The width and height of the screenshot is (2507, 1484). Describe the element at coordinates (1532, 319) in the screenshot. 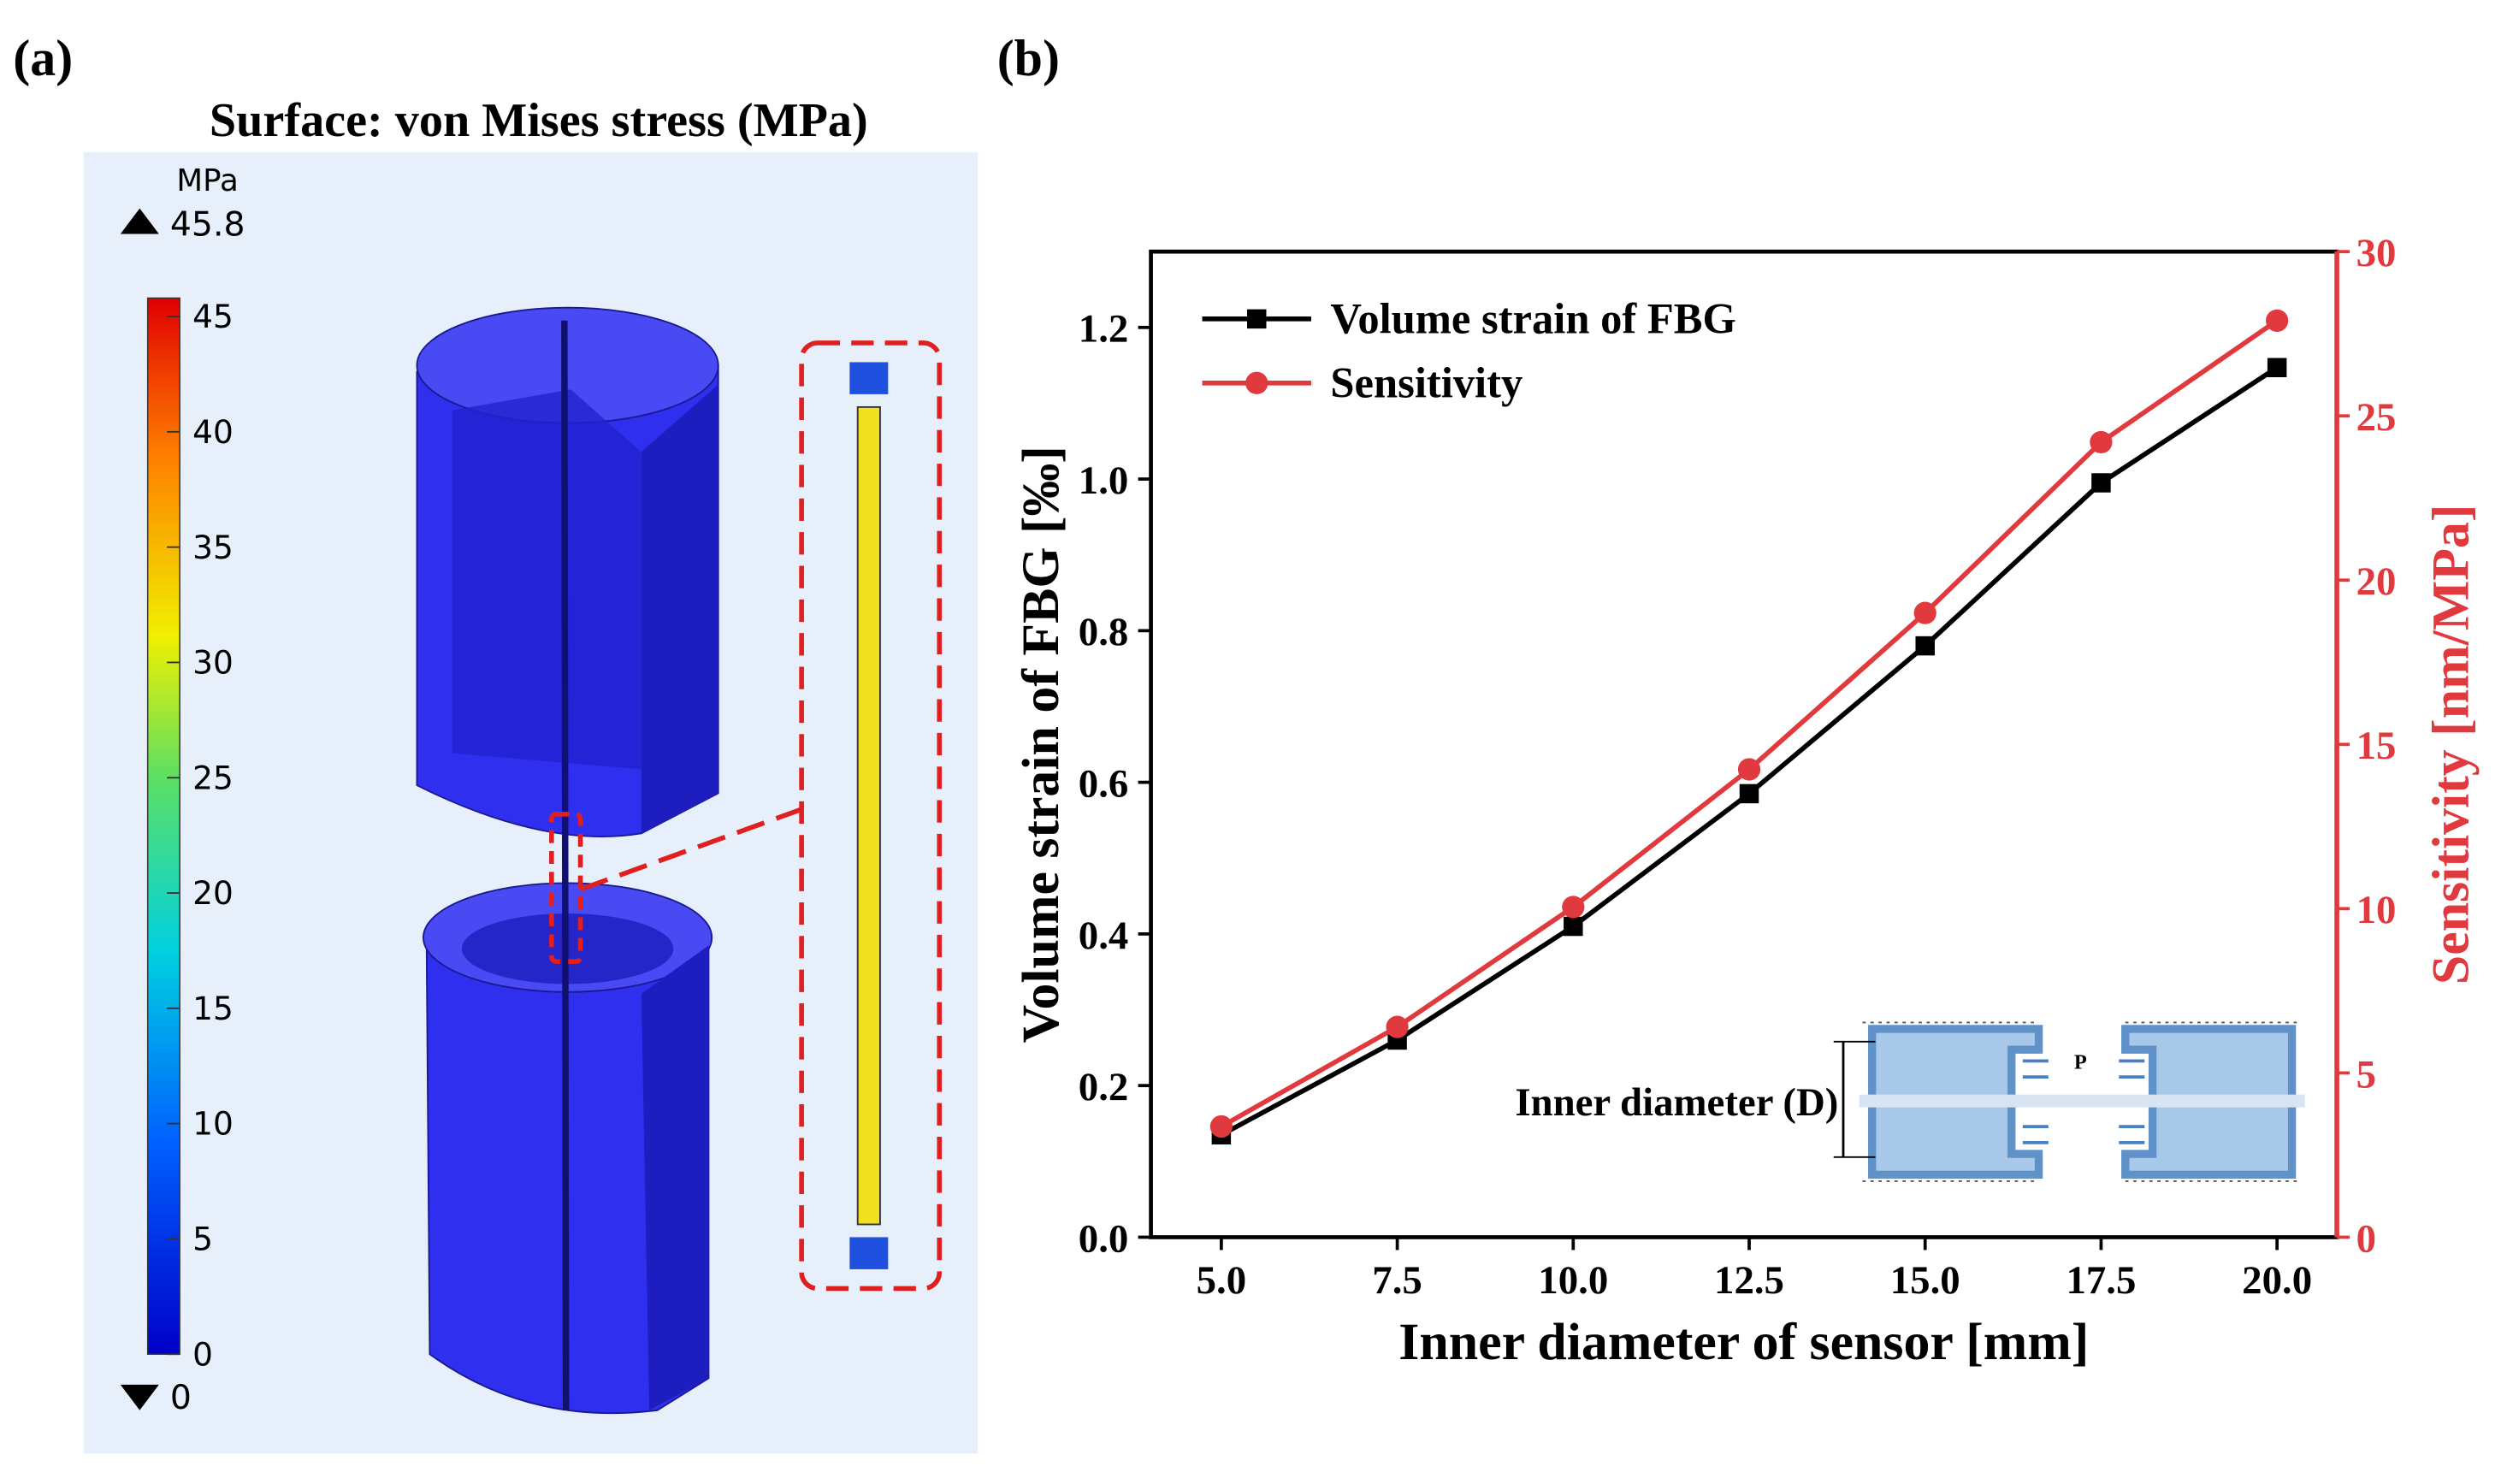

I see `legend-label: Volume strain of FBG` at that location.